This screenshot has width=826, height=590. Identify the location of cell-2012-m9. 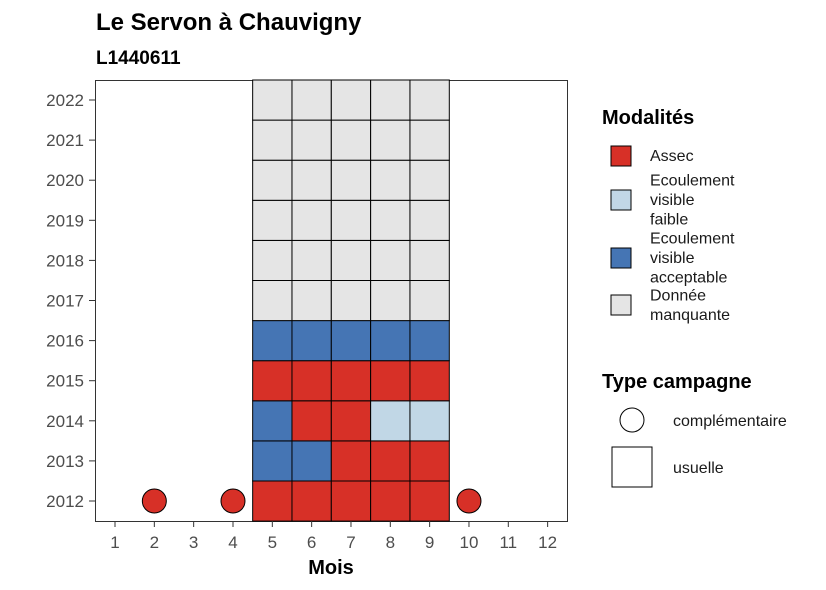
(429, 501).